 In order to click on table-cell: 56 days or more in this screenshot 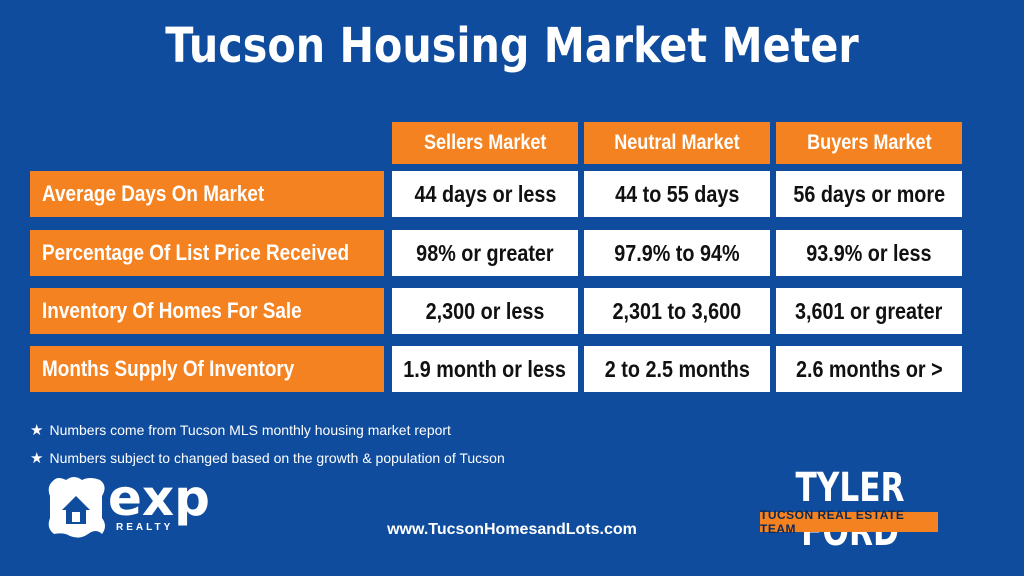, I will do `click(869, 194)`.